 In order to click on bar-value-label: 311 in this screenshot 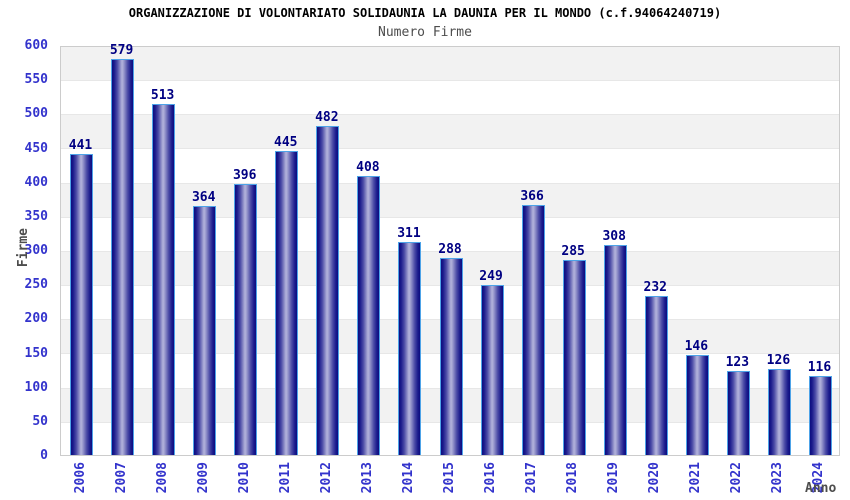, I will do `click(409, 234)`.